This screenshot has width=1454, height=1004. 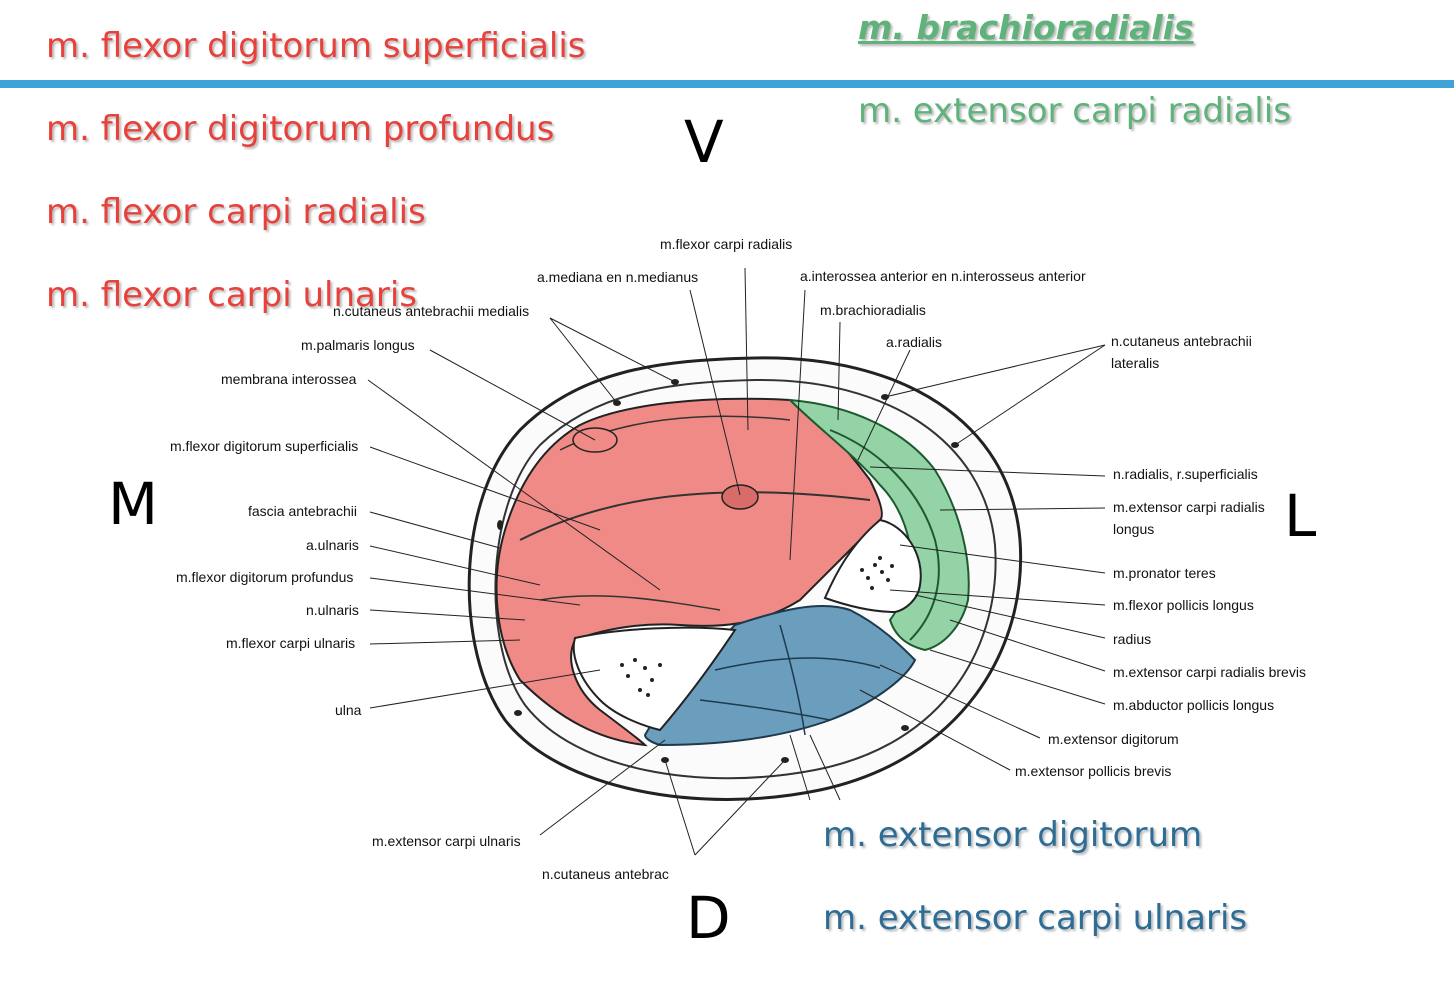 What do you see at coordinates (1013, 835) in the screenshot?
I see `extensor-item-1: m. extensor digitorum` at bounding box center [1013, 835].